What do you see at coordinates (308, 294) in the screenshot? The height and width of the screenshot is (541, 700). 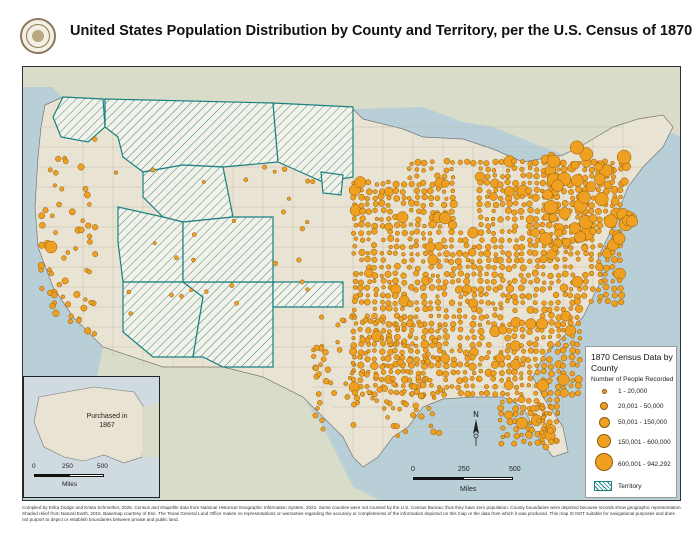 I see `territory-indian` at bounding box center [308, 294].